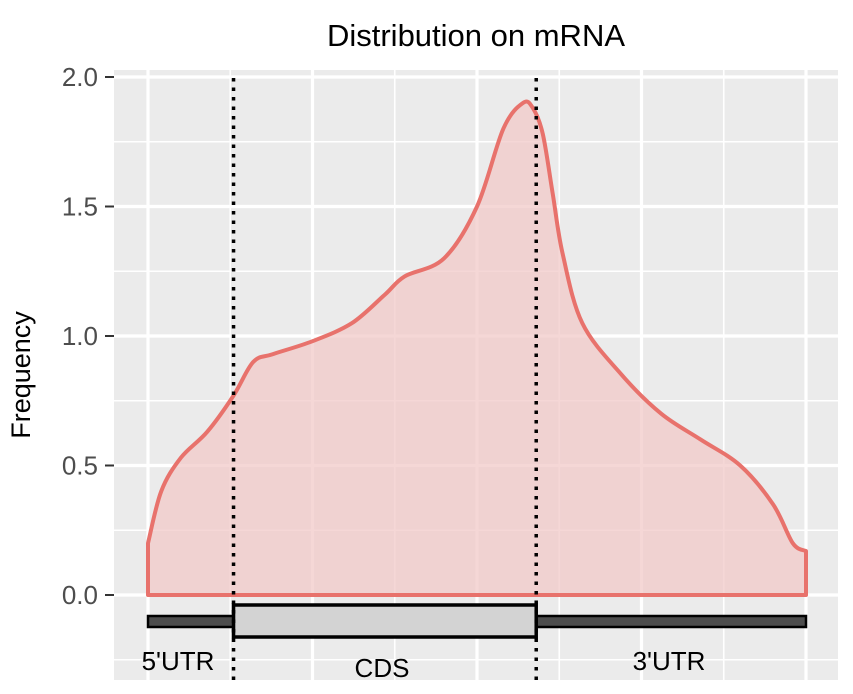 The height and width of the screenshot is (694, 853). I want to click on cds-box, so click(384, 621).